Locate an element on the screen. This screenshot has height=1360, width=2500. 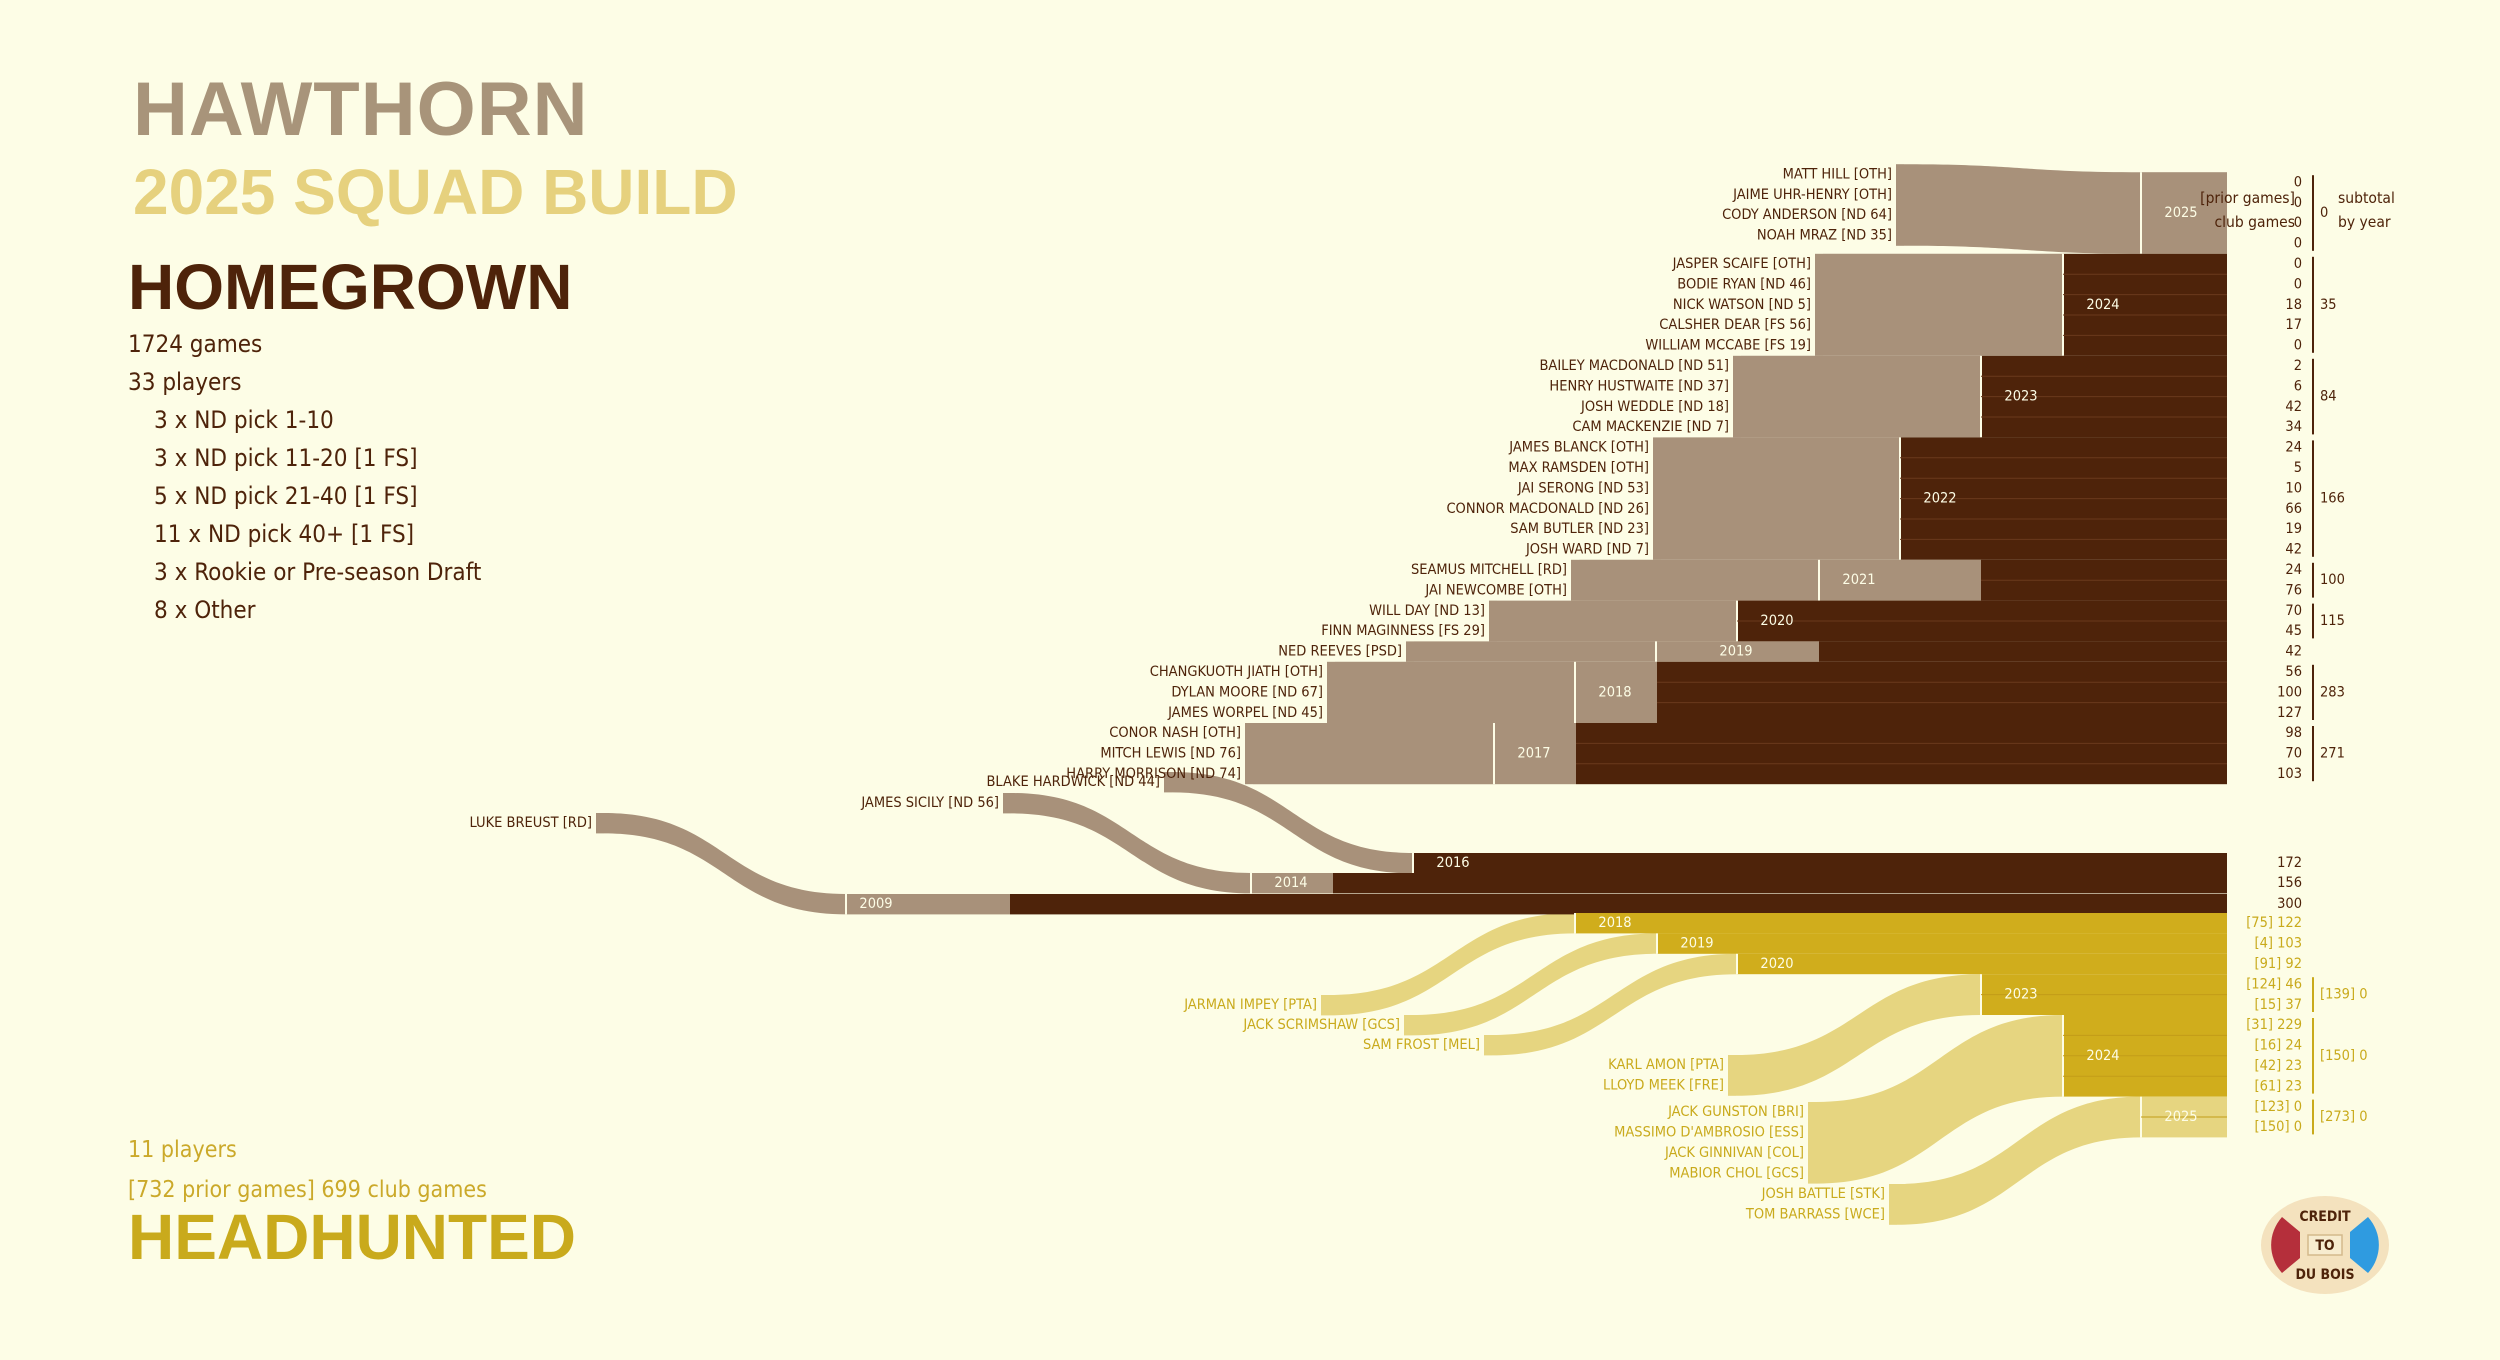
year-label: 2017 is located at coordinates (1533, 754).